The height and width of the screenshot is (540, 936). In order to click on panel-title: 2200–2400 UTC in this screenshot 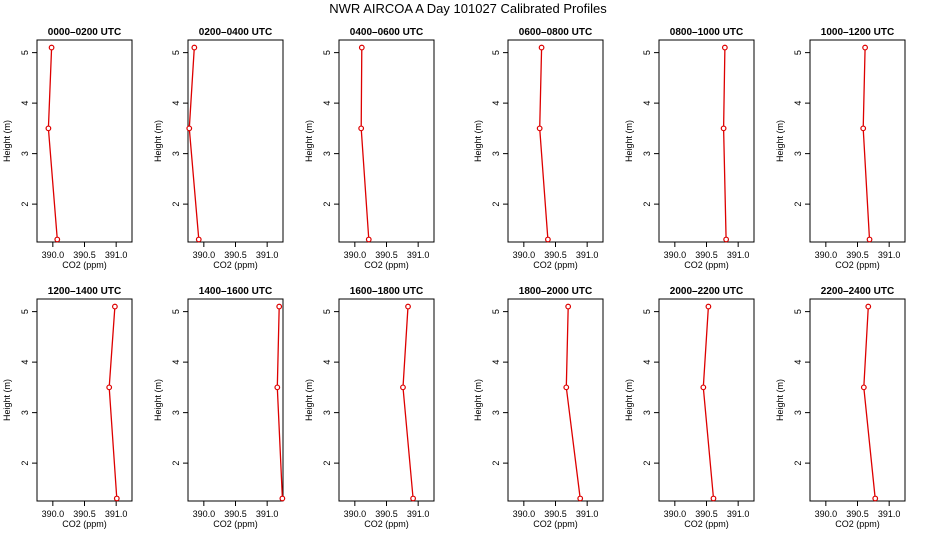, I will do `click(857, 291)`.